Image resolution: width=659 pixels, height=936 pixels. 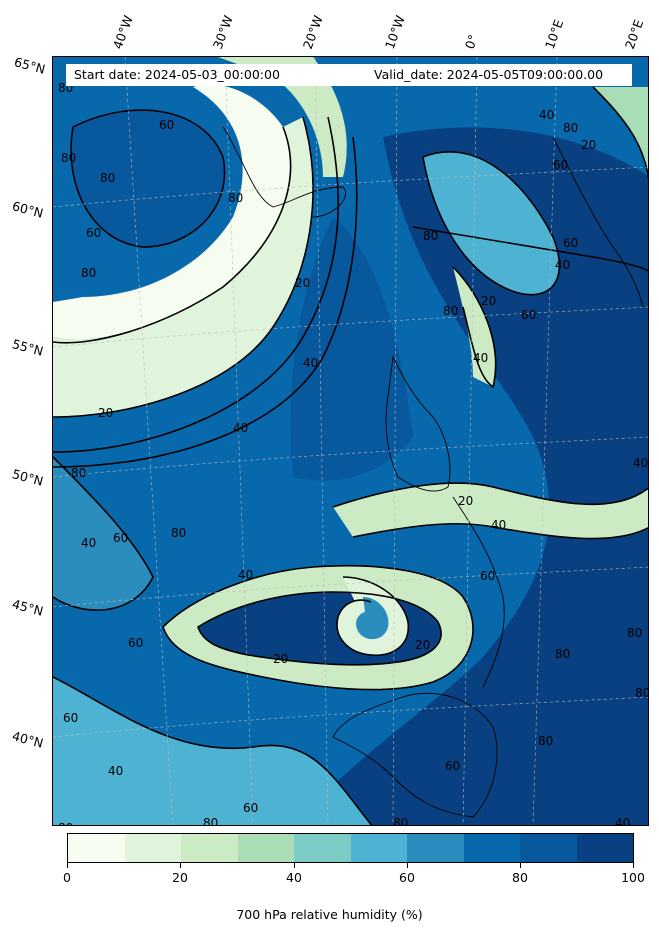 I want to click on lat-label-60n: 60°N, so click(x=27, y=209).